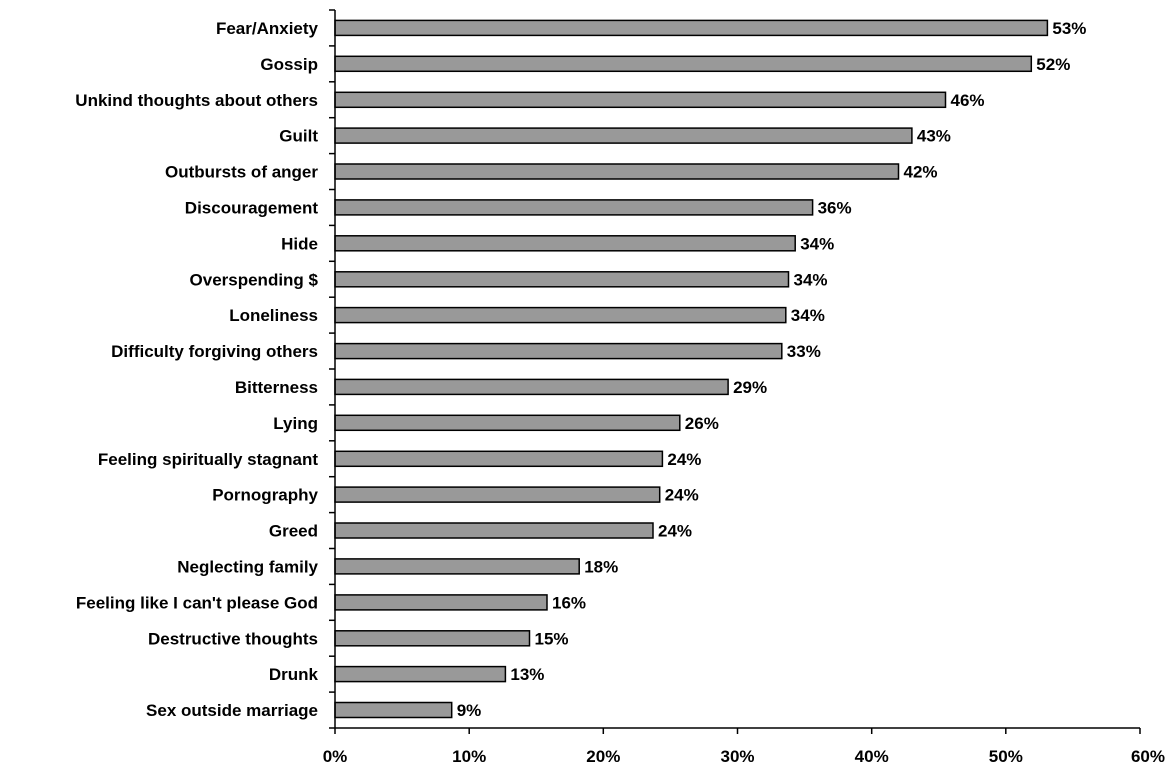  Describe the element at coordinates (196, 100) in the screenshot. I see `category-label: Unkind thoughts about others` at that location.